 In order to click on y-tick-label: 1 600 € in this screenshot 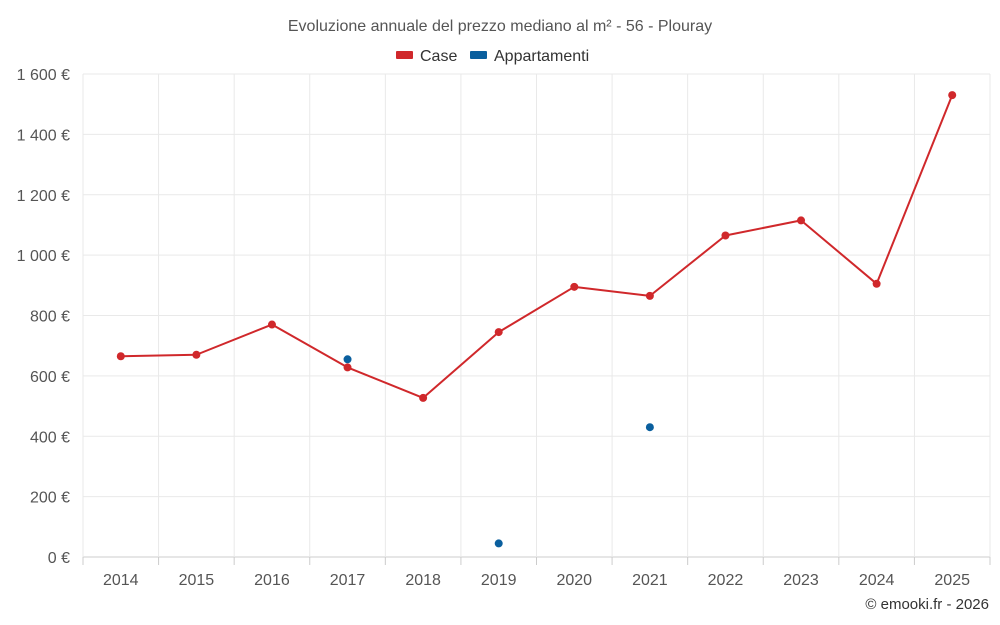, I will do `click(43, 75)`.